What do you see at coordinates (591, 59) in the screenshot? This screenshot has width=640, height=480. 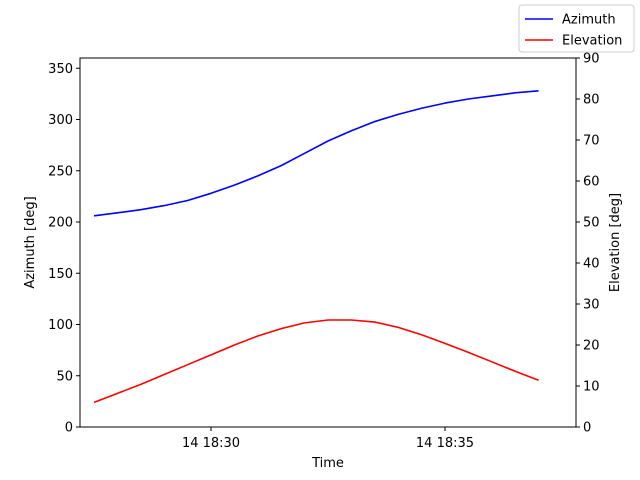 I see `y-right-tick-label: 90` at bounding box center [591, 59].